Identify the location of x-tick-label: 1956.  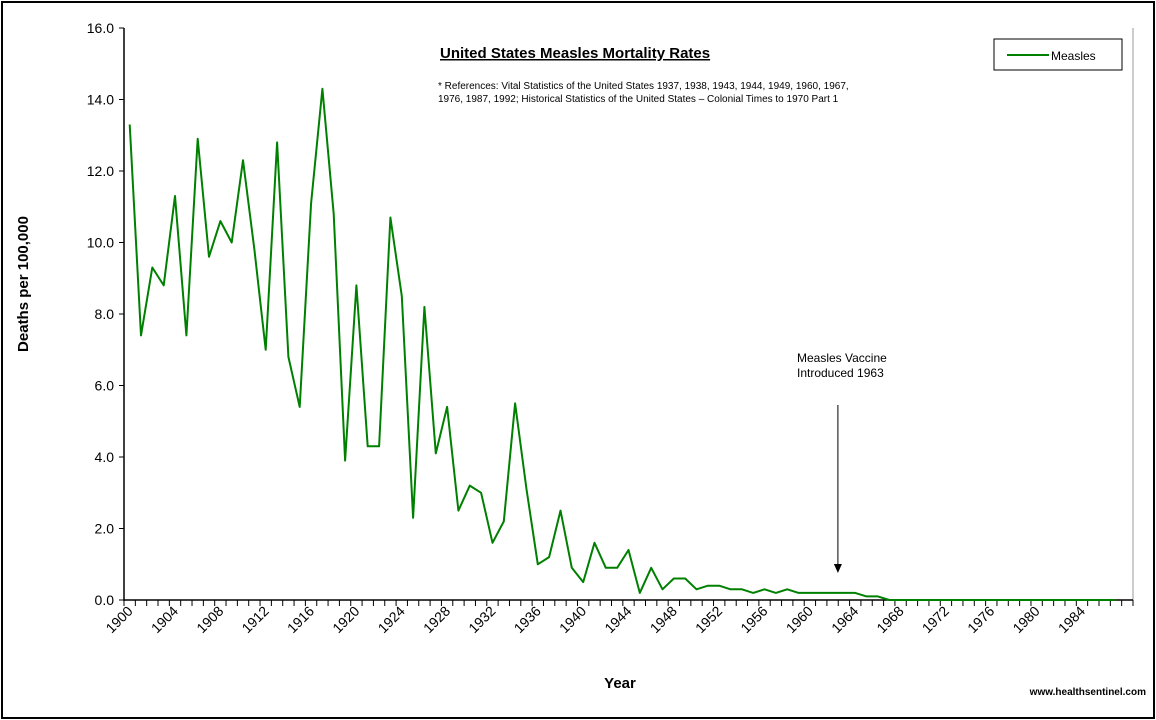
(753, 619).